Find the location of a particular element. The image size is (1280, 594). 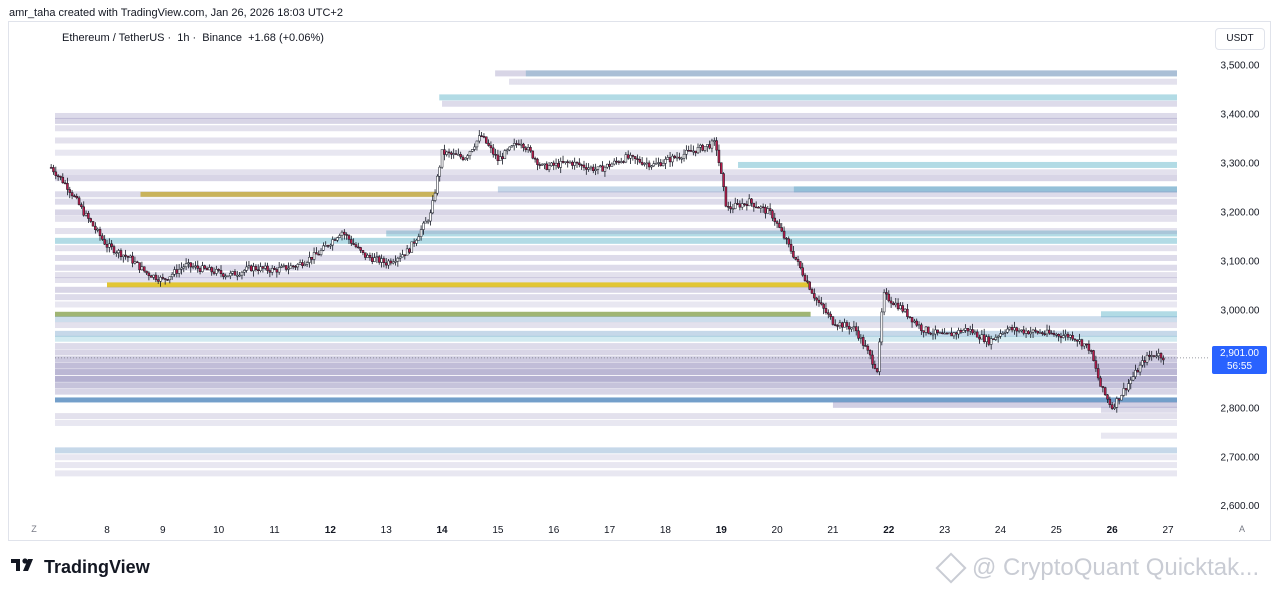

time-tick-label: 18 is located at coordinates (666, 530).